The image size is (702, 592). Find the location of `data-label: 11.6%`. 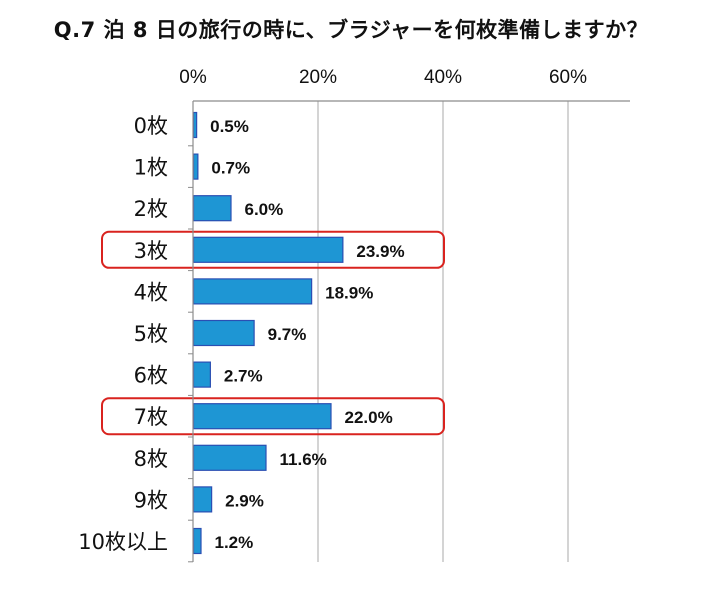

data-label: 11.6% is located at coordinates (303, 459).